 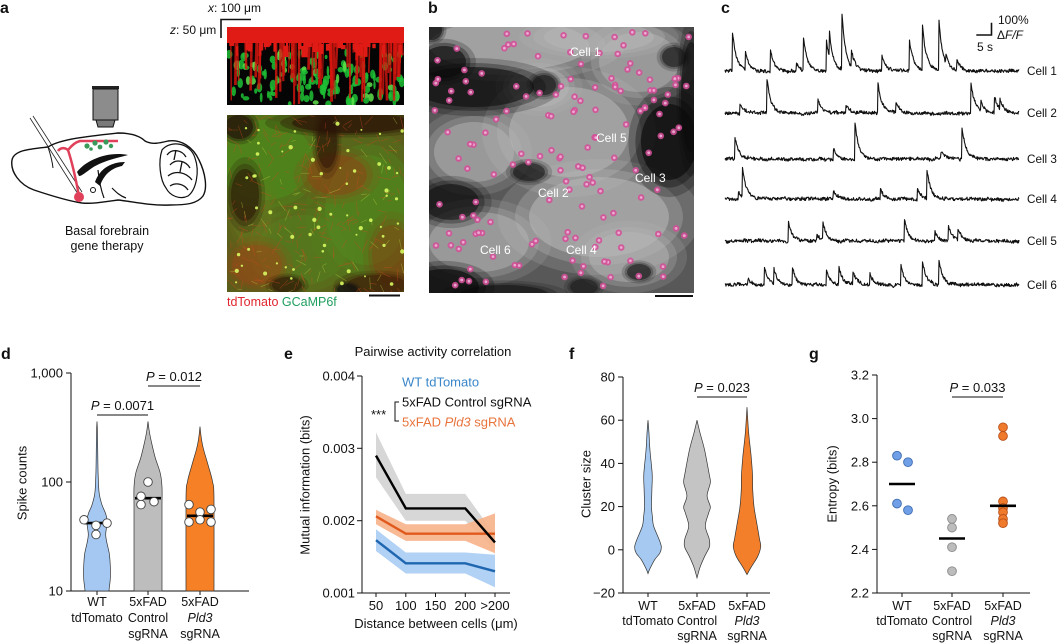 I want to click on panel-label-a: a, so click(x=4, y=8).